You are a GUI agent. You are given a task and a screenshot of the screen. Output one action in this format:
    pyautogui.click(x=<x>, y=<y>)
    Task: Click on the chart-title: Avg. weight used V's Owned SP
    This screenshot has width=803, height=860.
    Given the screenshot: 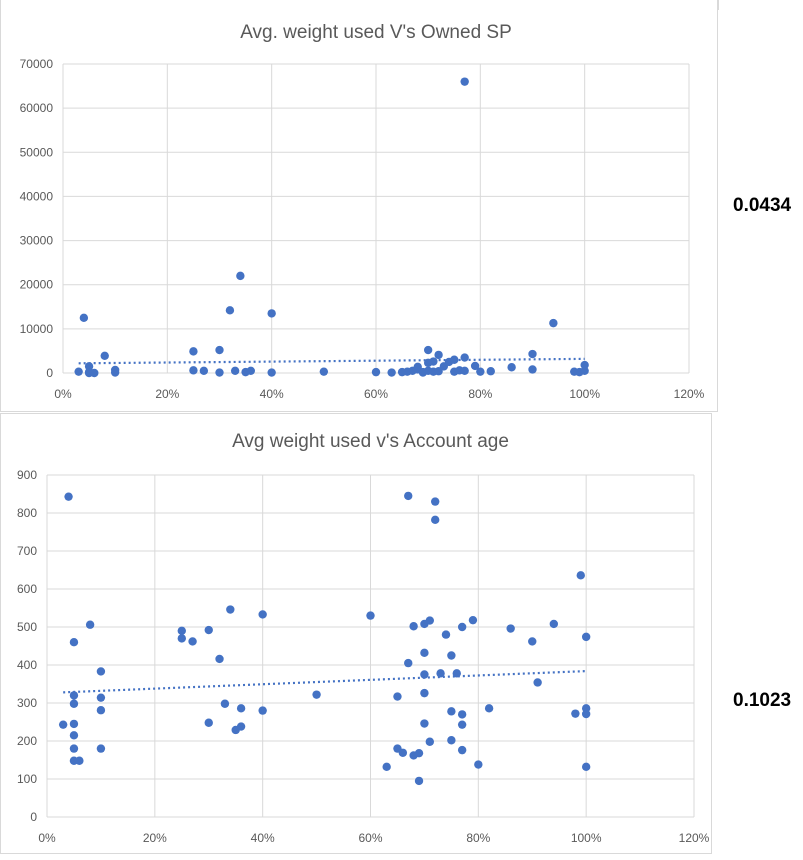 What is the action you would take?
    pyautogui.click(x=376, y=32)
    